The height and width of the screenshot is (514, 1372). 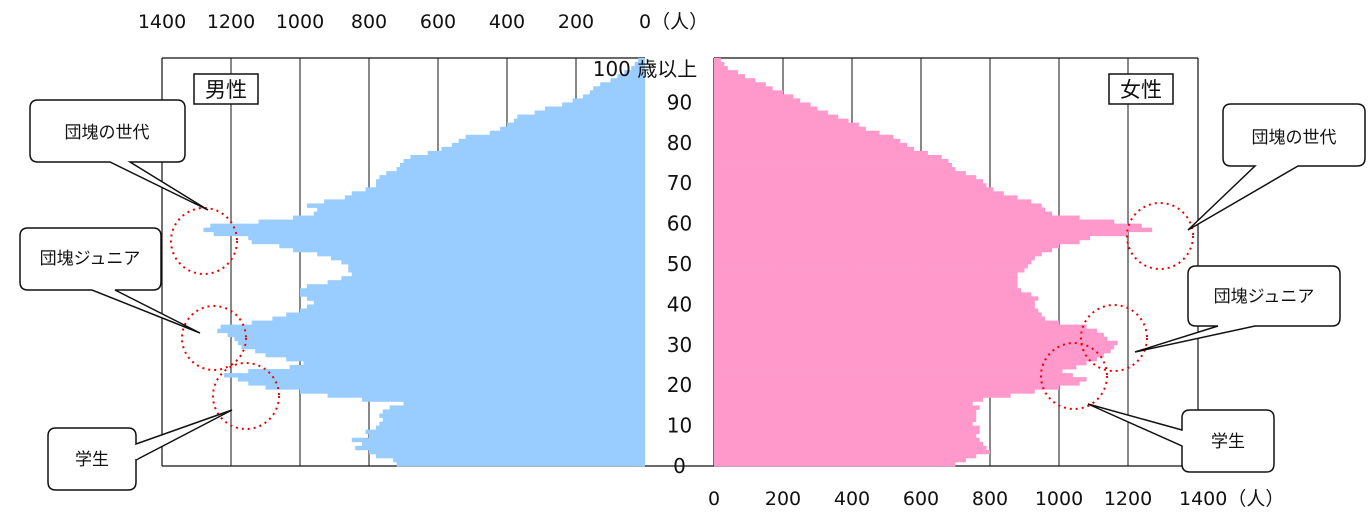 What do you see at coordinates (300, 22) in the screenshot?
I see `x-tick-left: 1000` at bounding box center [300, 22].